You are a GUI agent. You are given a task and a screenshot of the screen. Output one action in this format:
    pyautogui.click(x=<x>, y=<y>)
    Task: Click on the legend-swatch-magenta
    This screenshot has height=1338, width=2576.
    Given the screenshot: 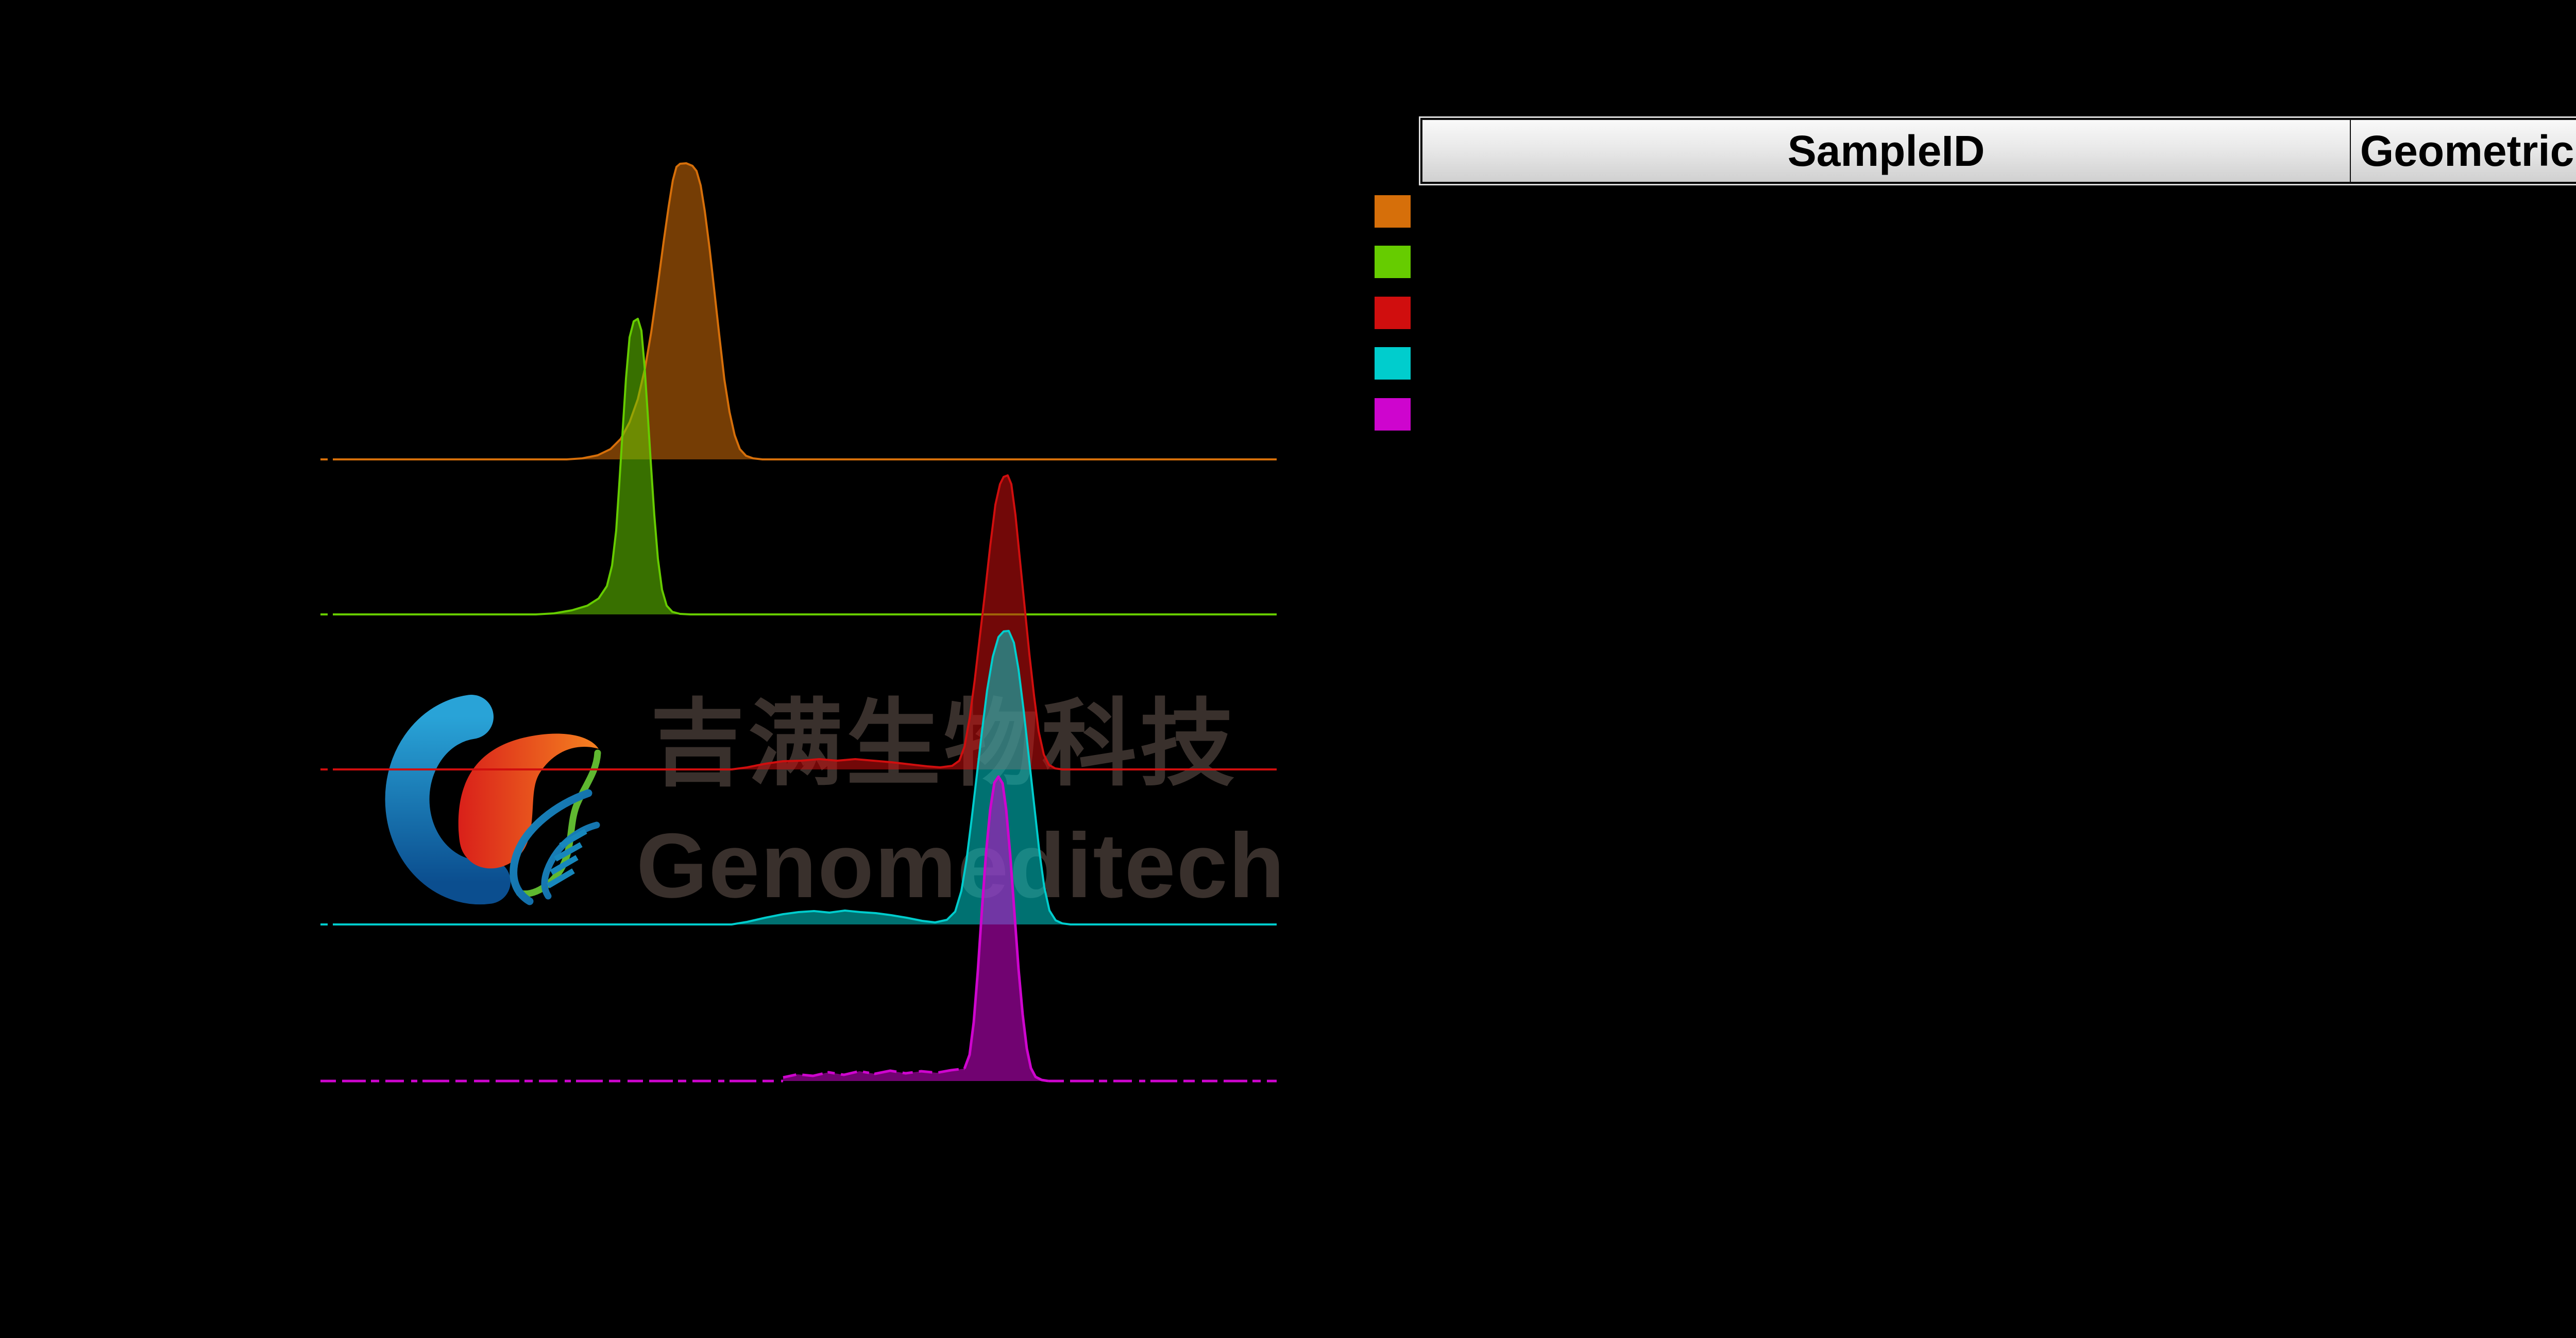 What is the action you would take?
    pyautogui.click(x=1393, y=414)
    